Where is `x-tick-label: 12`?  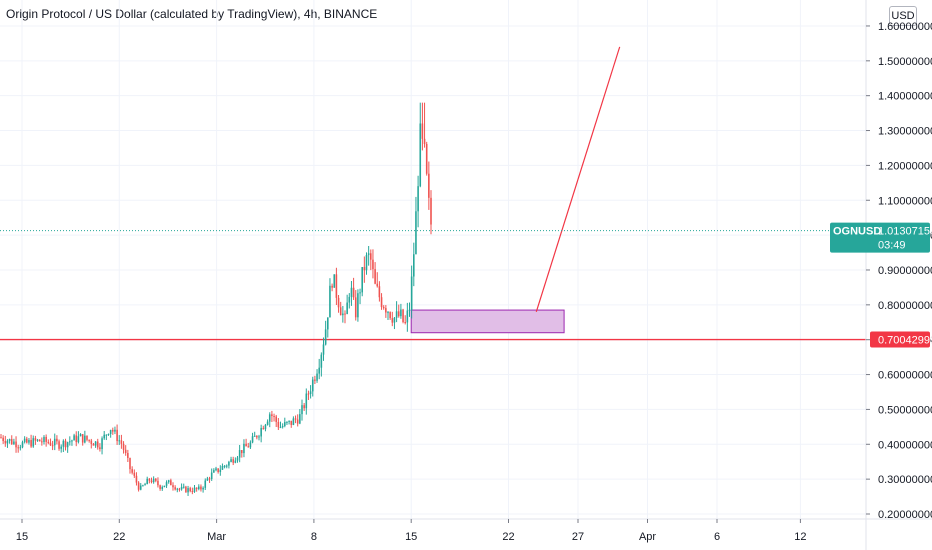 x-tick-label: 12 is located at coordinates (800, 537).